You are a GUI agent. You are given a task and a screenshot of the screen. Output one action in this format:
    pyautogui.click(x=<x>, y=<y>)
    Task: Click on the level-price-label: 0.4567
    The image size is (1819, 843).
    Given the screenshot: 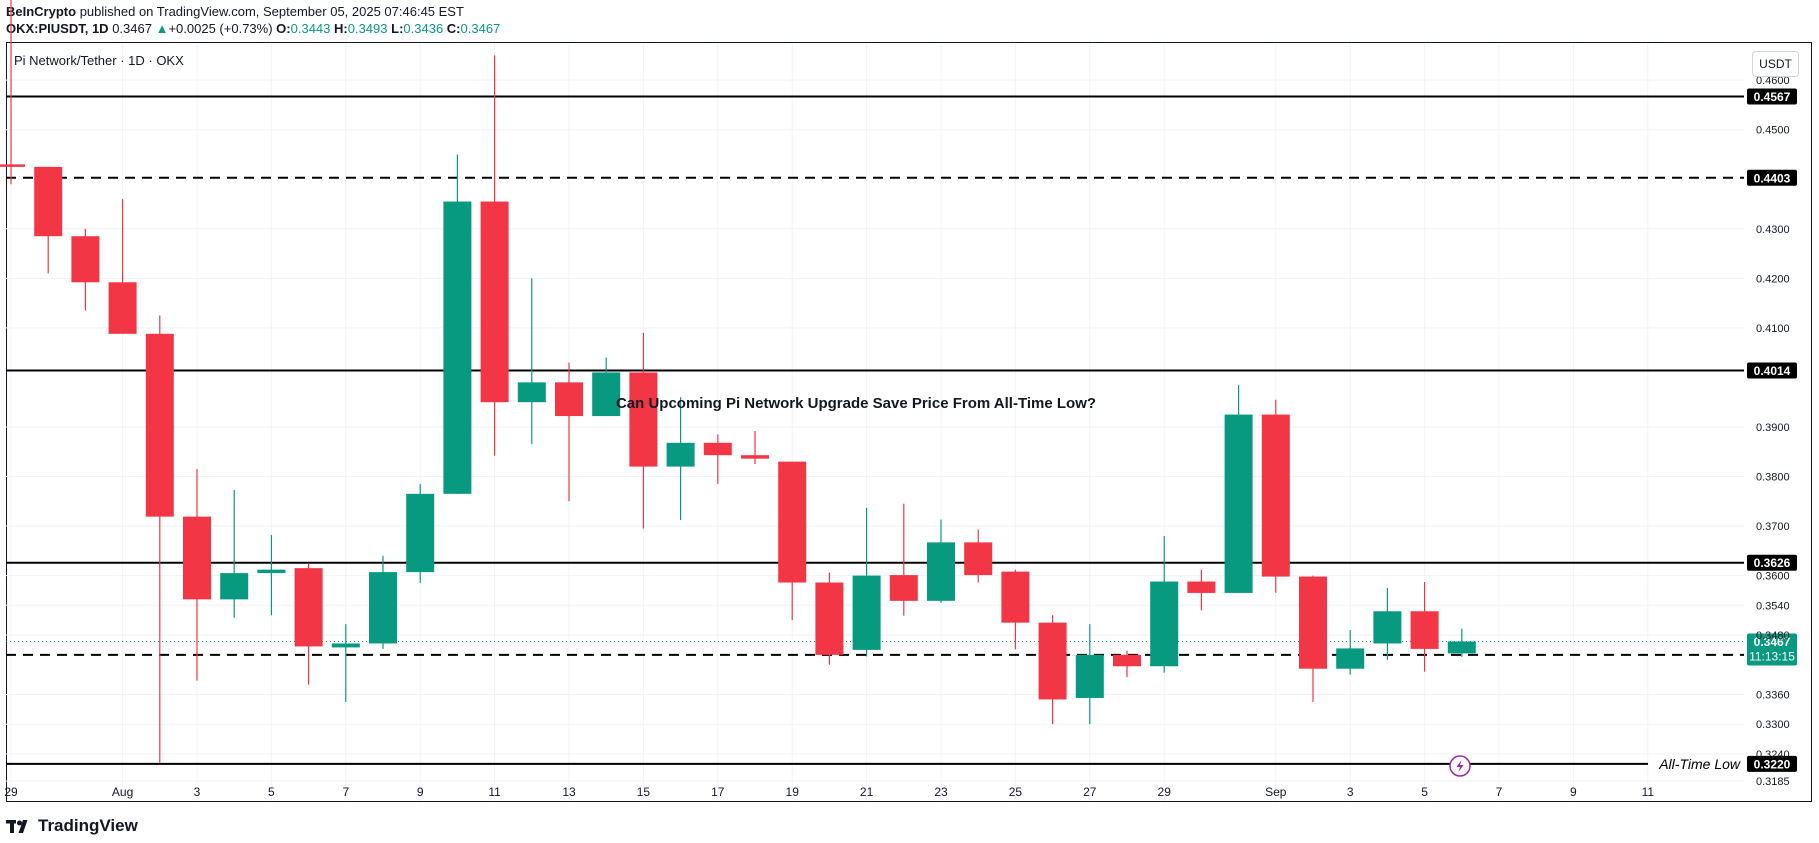 What is the action you would take?
    pyautogui.click(x=1772, y=97)
    